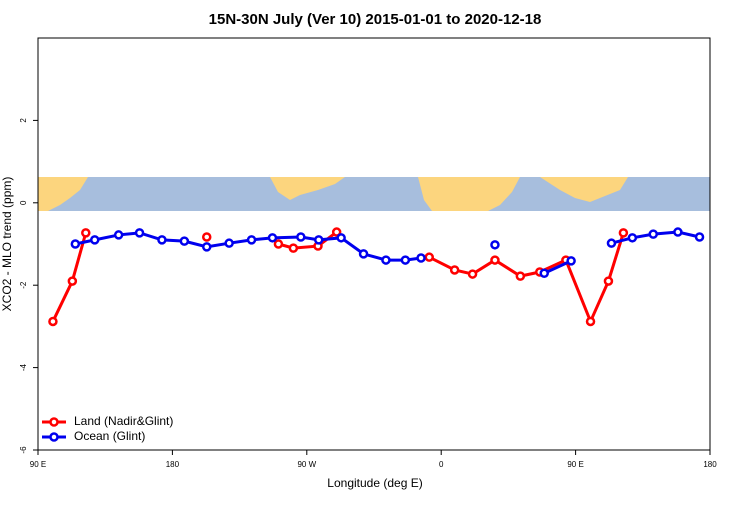  Describe the element at coordinates (441, 464) in the screenshot. I see `x-tick-label: 0` at that location.